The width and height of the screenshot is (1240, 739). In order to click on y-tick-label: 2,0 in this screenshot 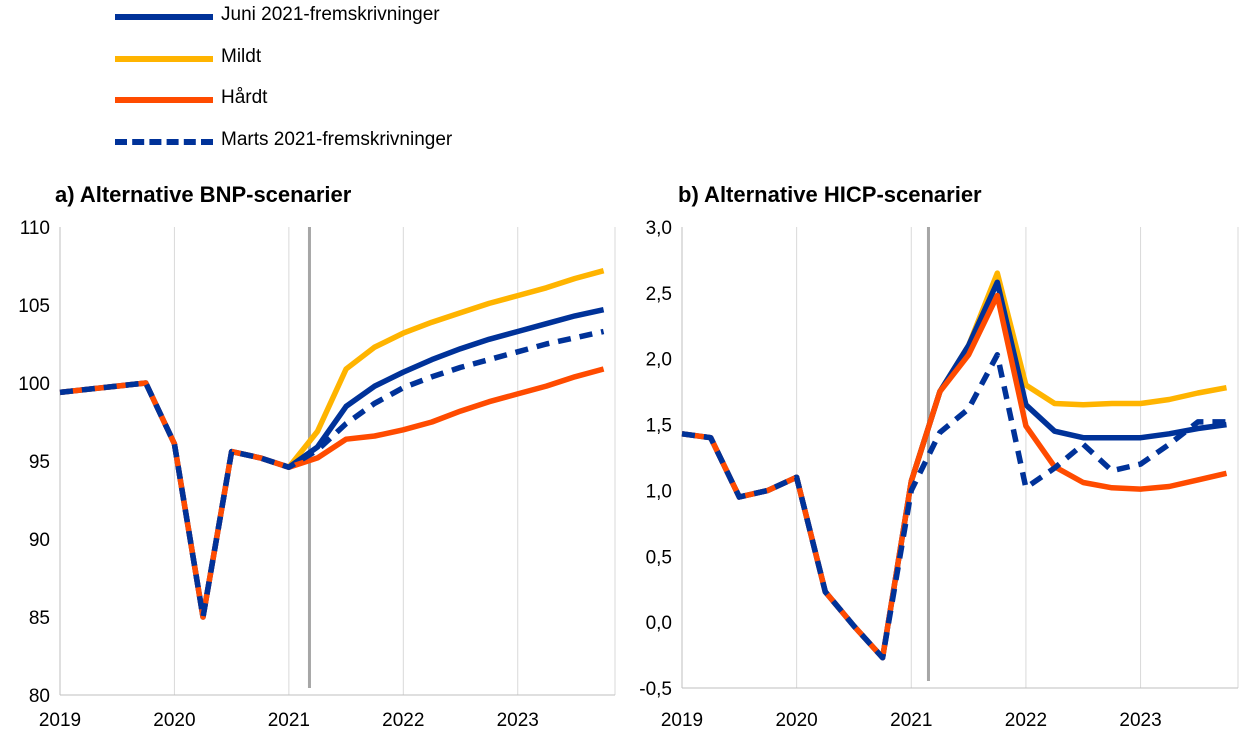, I will do `click(659, 360)`.